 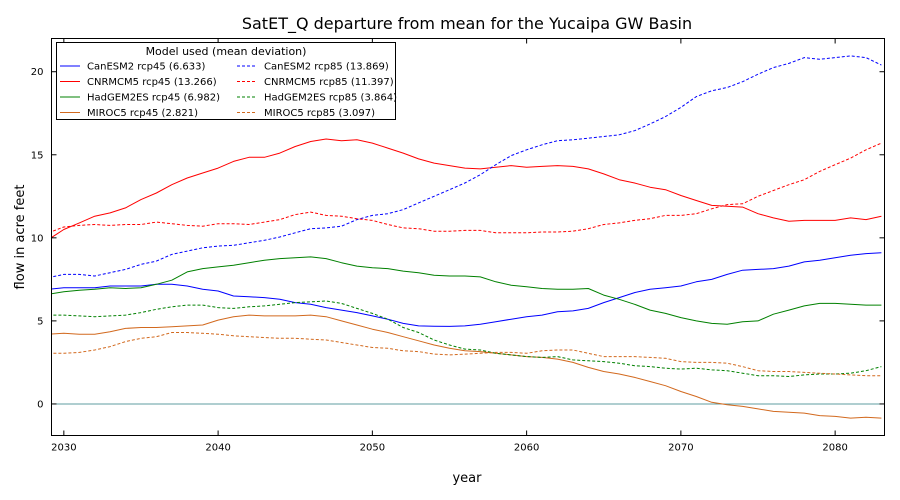 What do you see at coordinates (40, 321) in the screenshot?
I see `y-tick-label: 5` at bounding box center [40, 321].